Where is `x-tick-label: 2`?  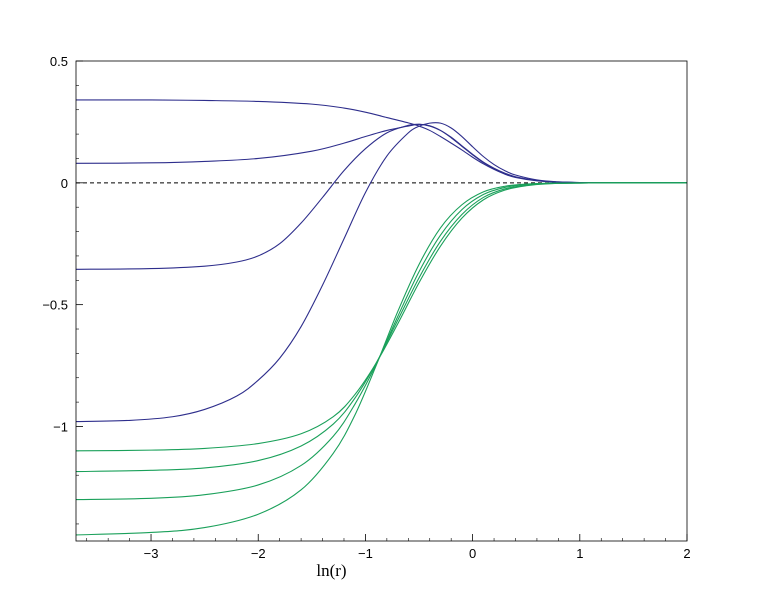
x-tick-label: 2 is located at coordinates (686, 553).